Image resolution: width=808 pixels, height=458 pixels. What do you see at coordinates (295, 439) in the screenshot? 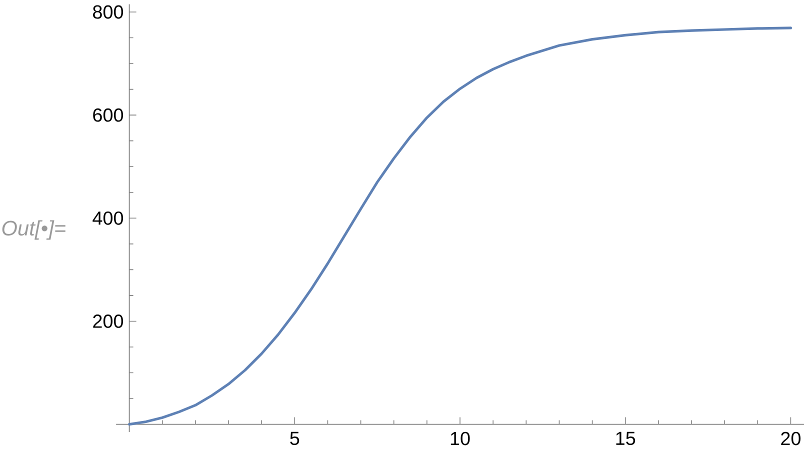
I see `x-tick-label: 5` at bounding box center [295, 439].